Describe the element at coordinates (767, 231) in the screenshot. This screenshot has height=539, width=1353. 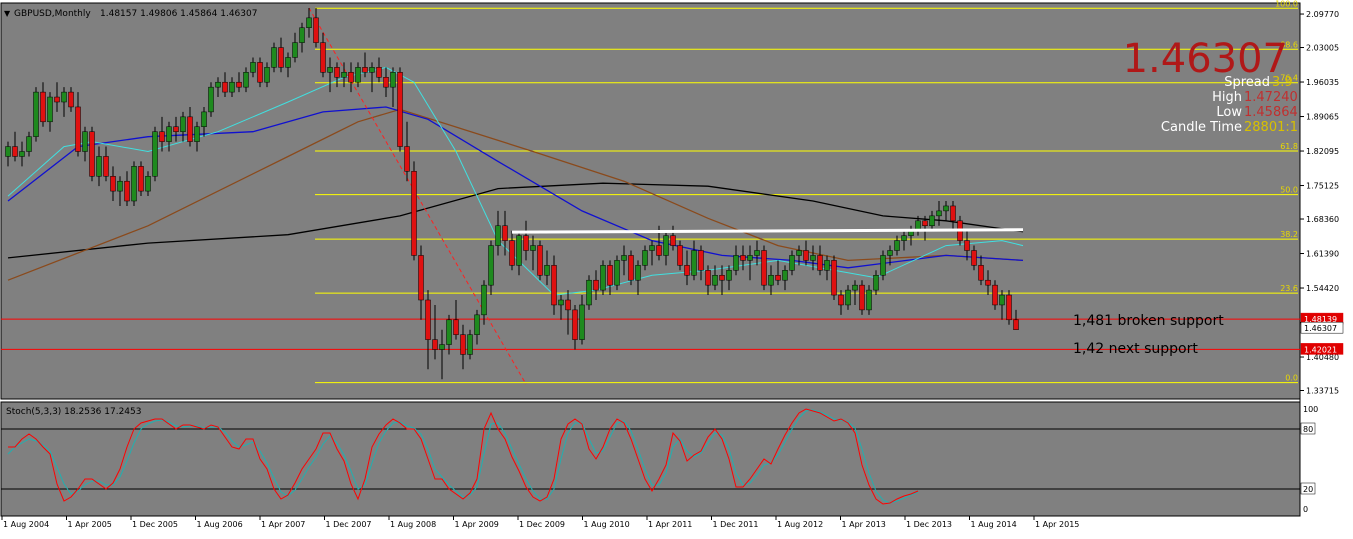
I see `resistance-band` at that location.